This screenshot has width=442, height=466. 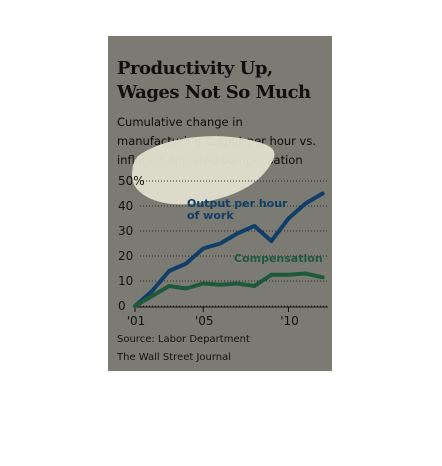 What do you see at coordinates (122, 306) in the screenshot?
I see `y-tick-label: 0` at bounding box center [122, 306].